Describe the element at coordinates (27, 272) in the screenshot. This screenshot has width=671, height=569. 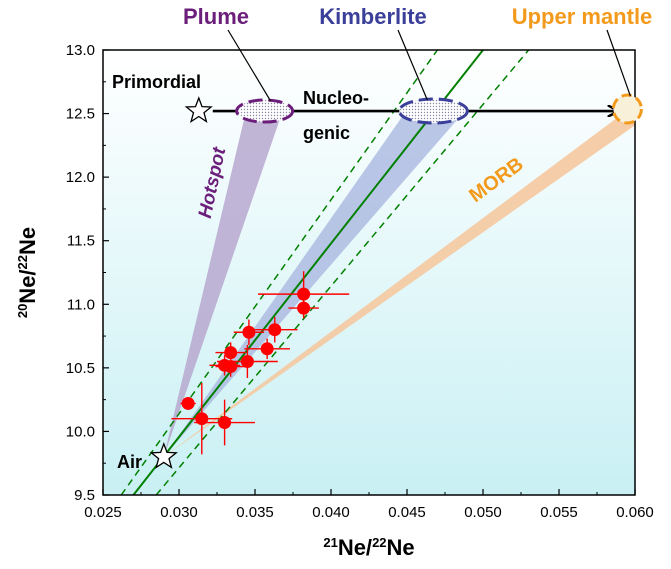
I see `y-axis-title: 20Ne/22Ne` at that location.